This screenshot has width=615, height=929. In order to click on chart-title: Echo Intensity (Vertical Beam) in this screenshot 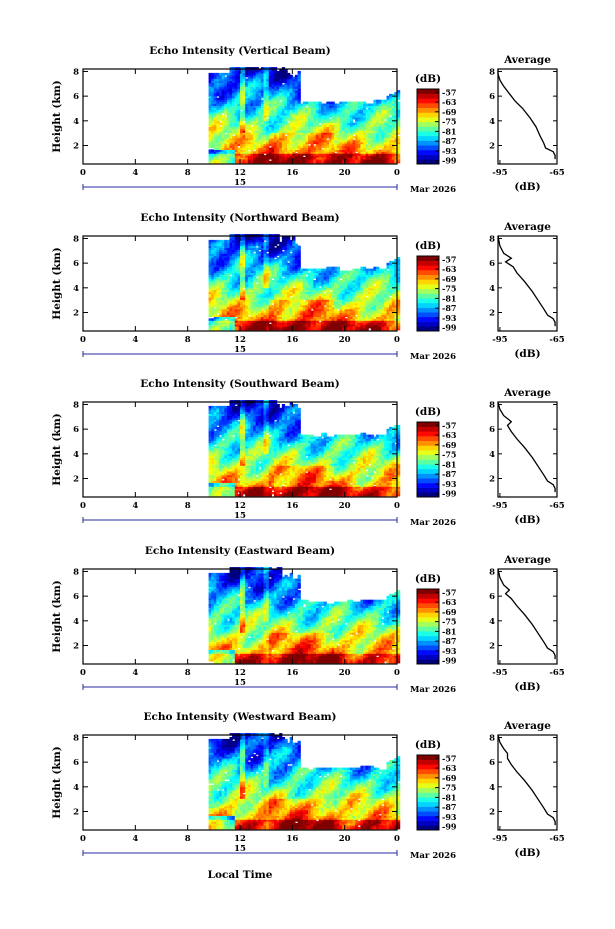, I will do `click(239, 51)`.